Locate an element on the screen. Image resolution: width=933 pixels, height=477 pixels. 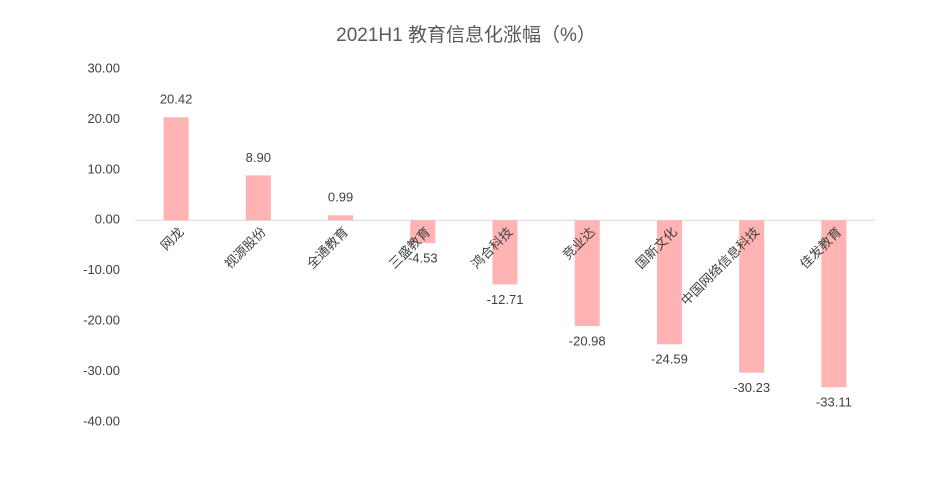
y-tick-label: 10.00 is located at coordinates (103, 168).